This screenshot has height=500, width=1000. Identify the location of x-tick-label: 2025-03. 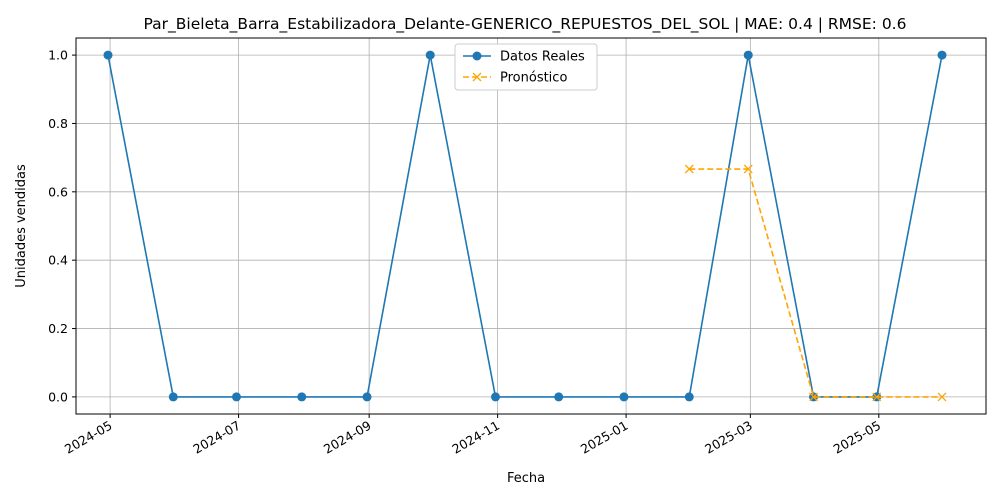
(728, 437).